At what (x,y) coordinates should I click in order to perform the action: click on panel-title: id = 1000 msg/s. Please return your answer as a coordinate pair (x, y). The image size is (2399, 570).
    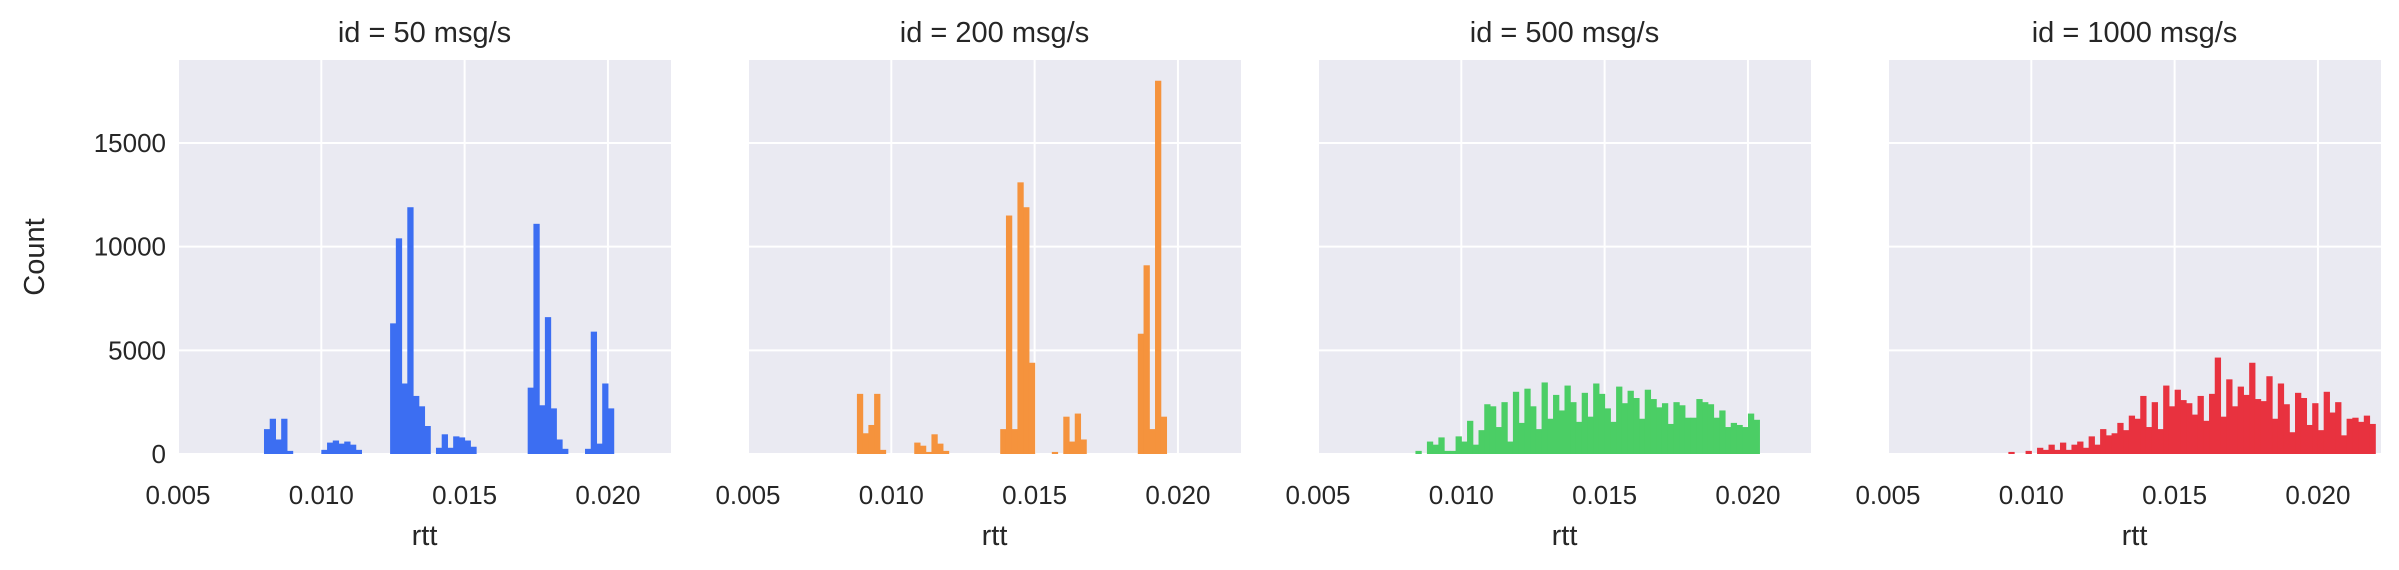
    Looking at the image, I should click on (2135, 33).